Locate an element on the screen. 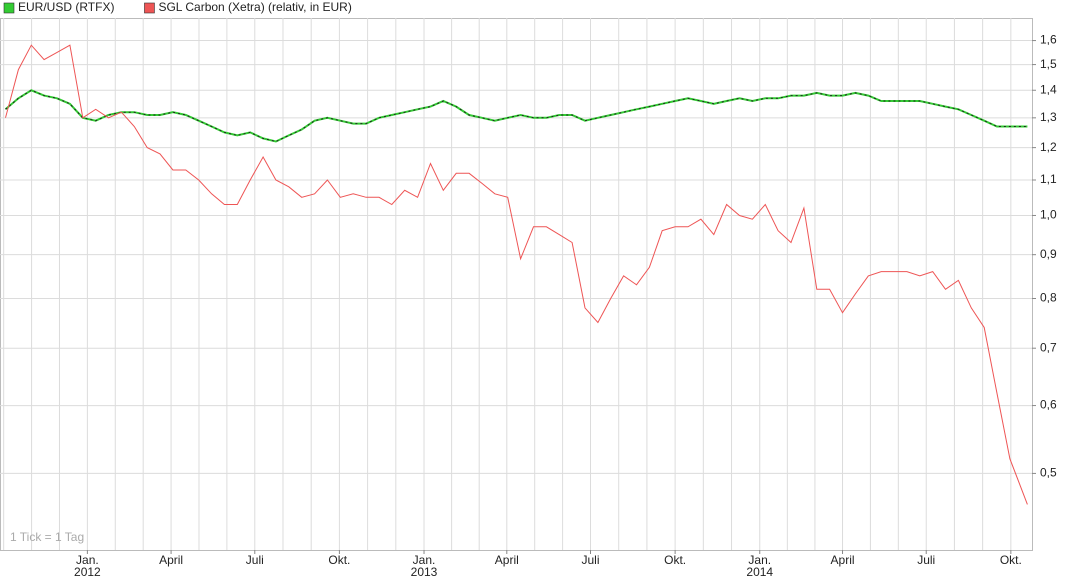 The height and width of the screenshot is (577, 1089). y-tick-label: 1,4 is located at coordinates (1048, 89).